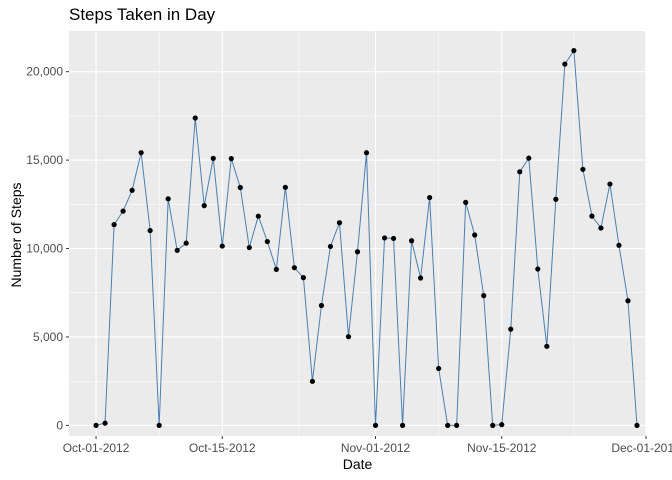 This screenshot has height=480, width=672. I want to click on x-tick-label: Nov-01-2012, so click(376, 448).